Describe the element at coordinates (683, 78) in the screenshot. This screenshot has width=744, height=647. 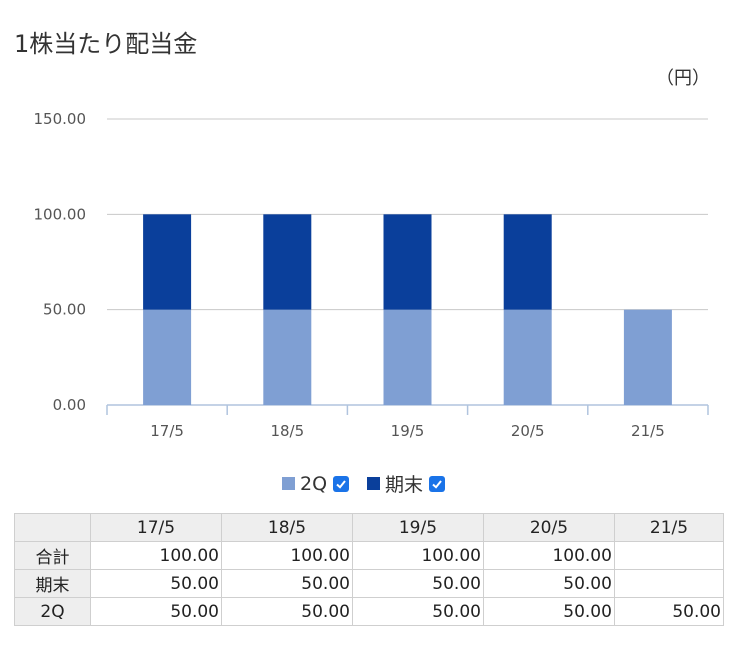
I see `unit-label: （円）` at that location.